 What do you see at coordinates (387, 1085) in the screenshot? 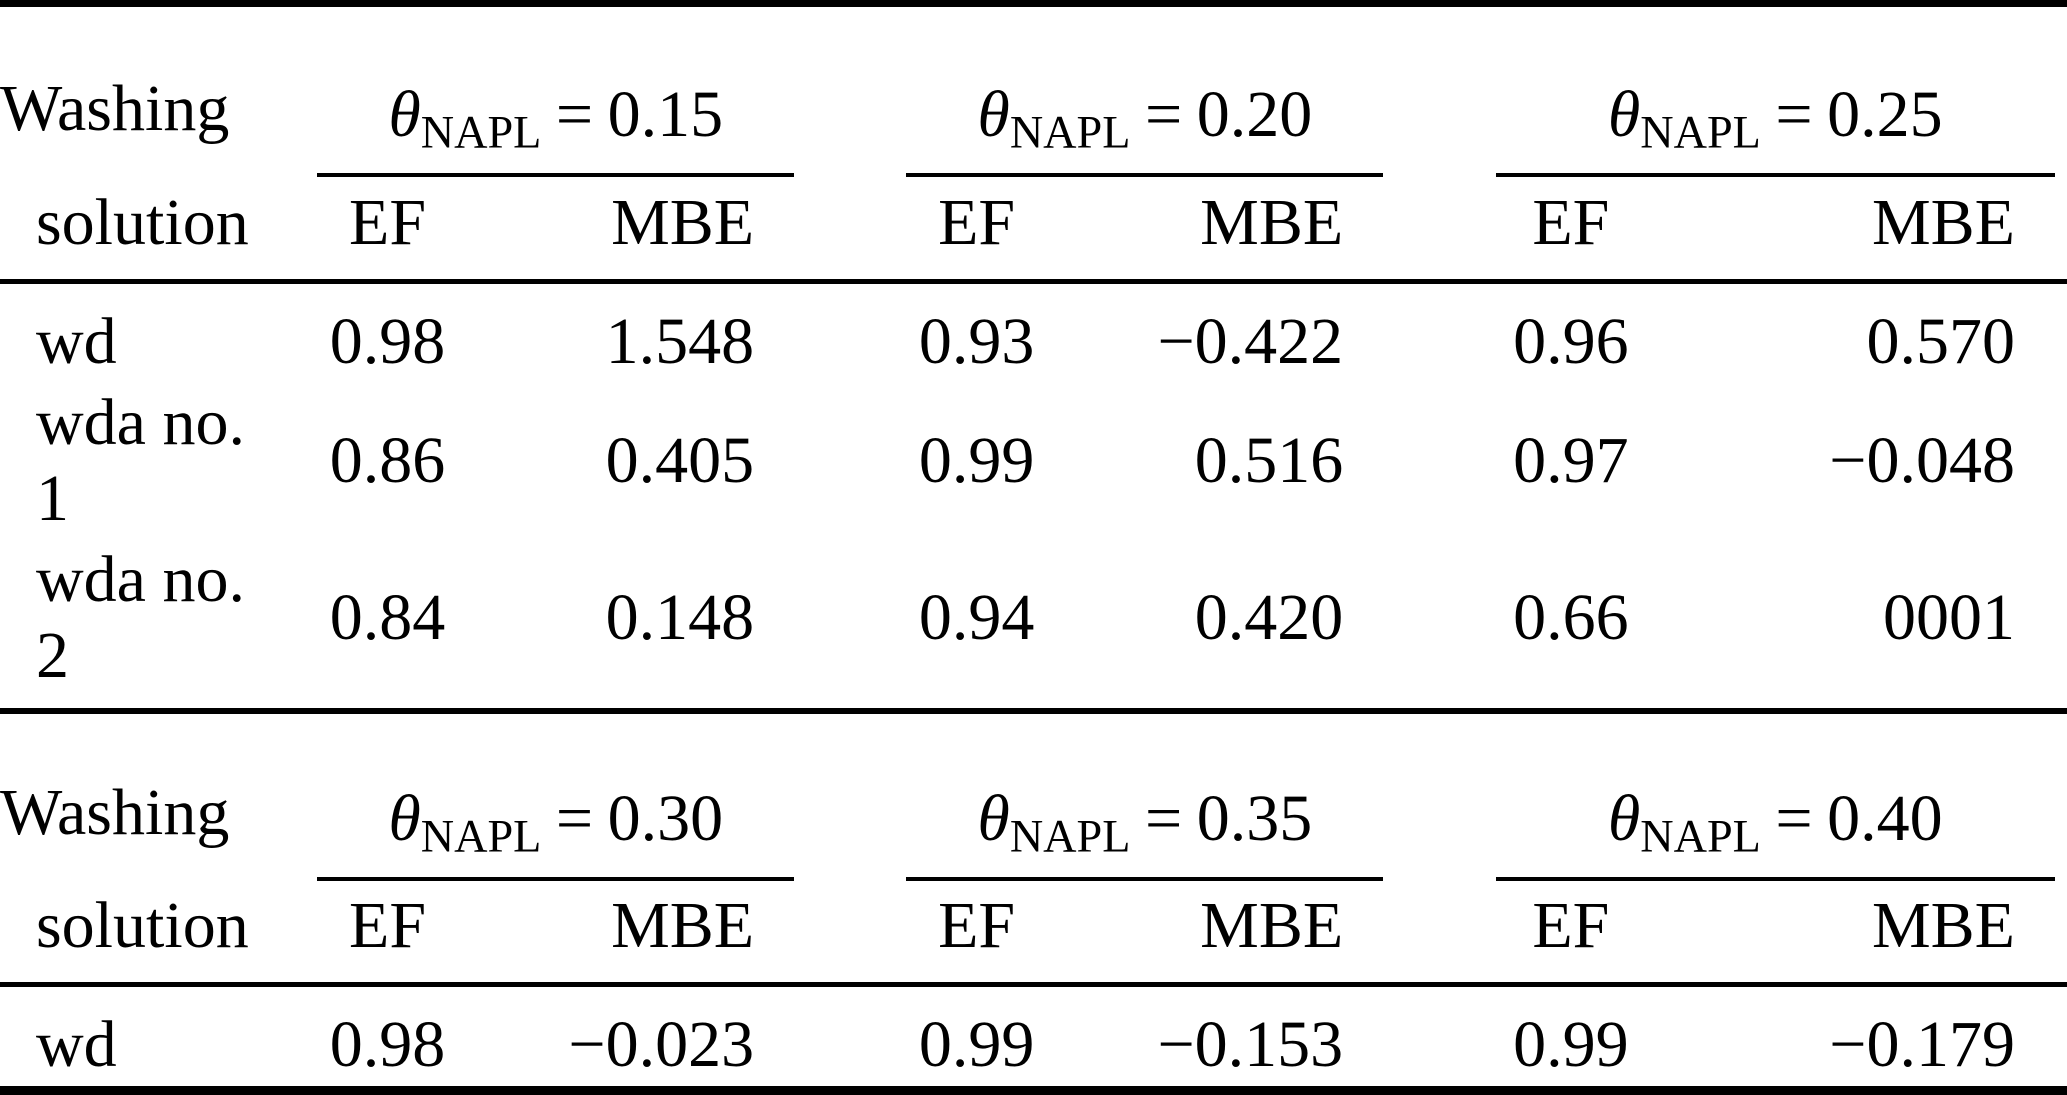
I see `cell-ef: 0.95` at bounding box center [387, 1085].